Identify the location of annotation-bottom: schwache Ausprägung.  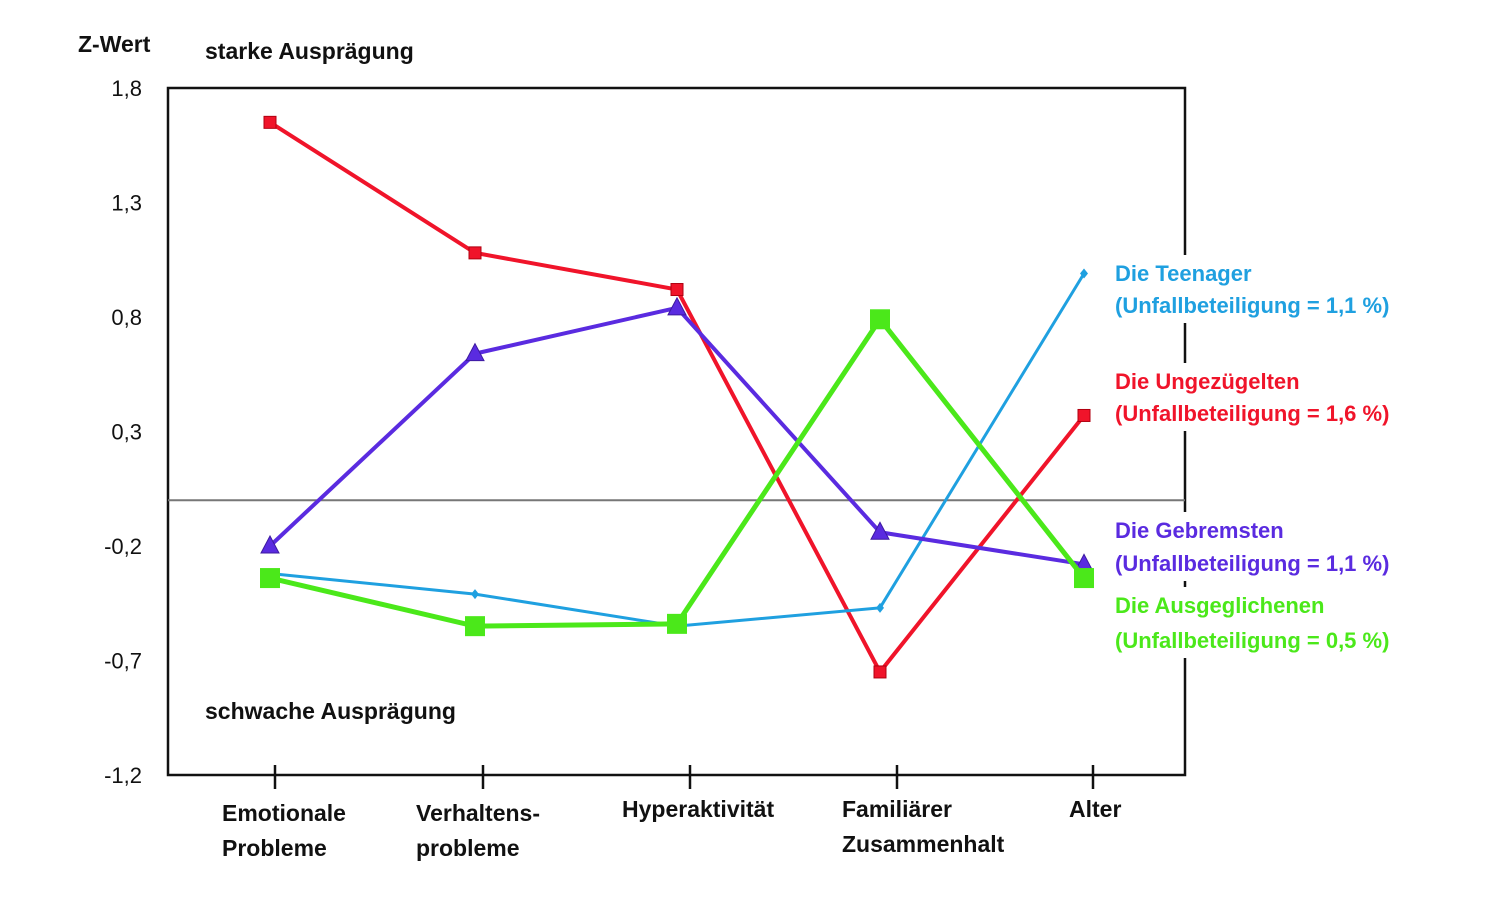
(330, 711).